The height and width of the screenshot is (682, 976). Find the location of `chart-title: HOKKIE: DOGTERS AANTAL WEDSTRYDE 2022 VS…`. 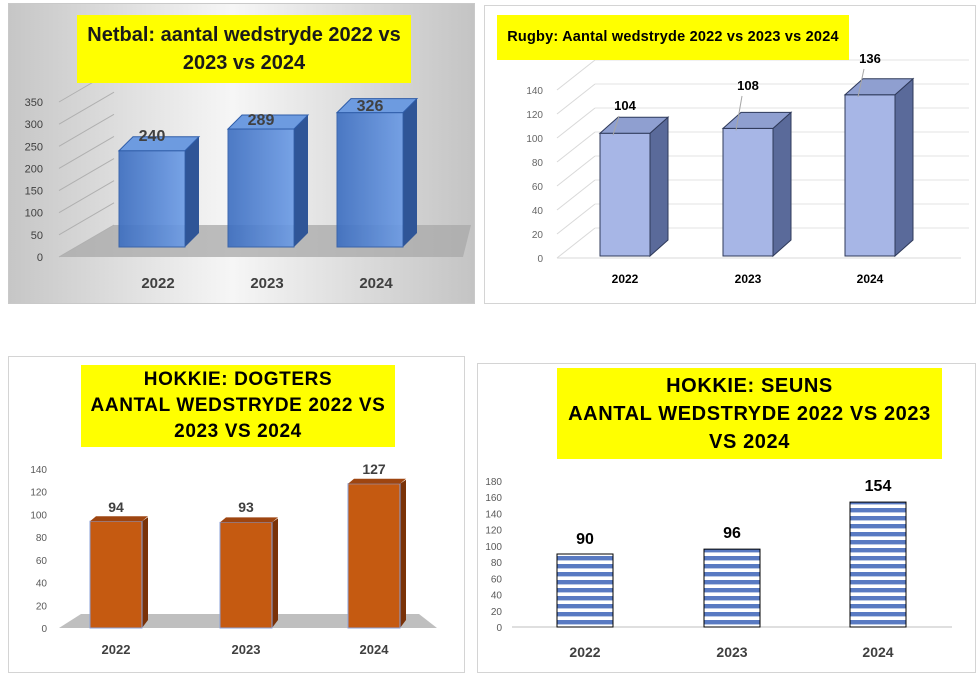

chart-title: HOKKIE: DOGTERS AANTAL WEDSTRYDE 2022 VS… is located at coordinates (238, 406).